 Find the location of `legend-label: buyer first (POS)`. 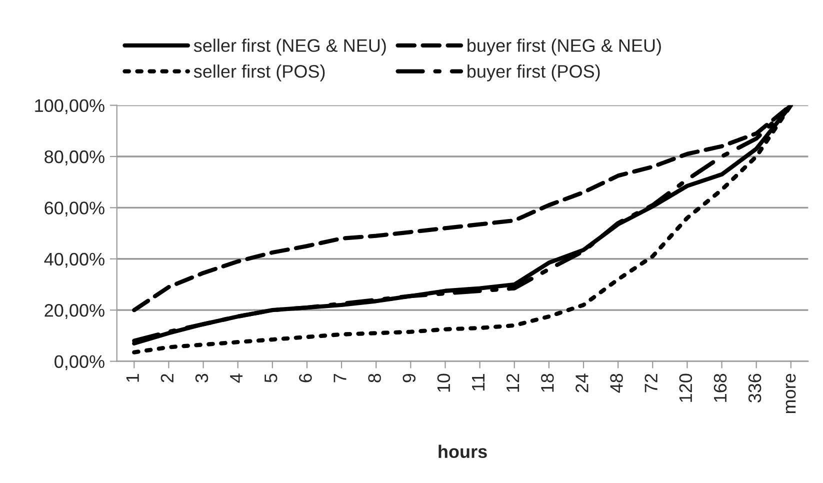

legend-label: buyer first (POS) is located at coordinates (534, 73).